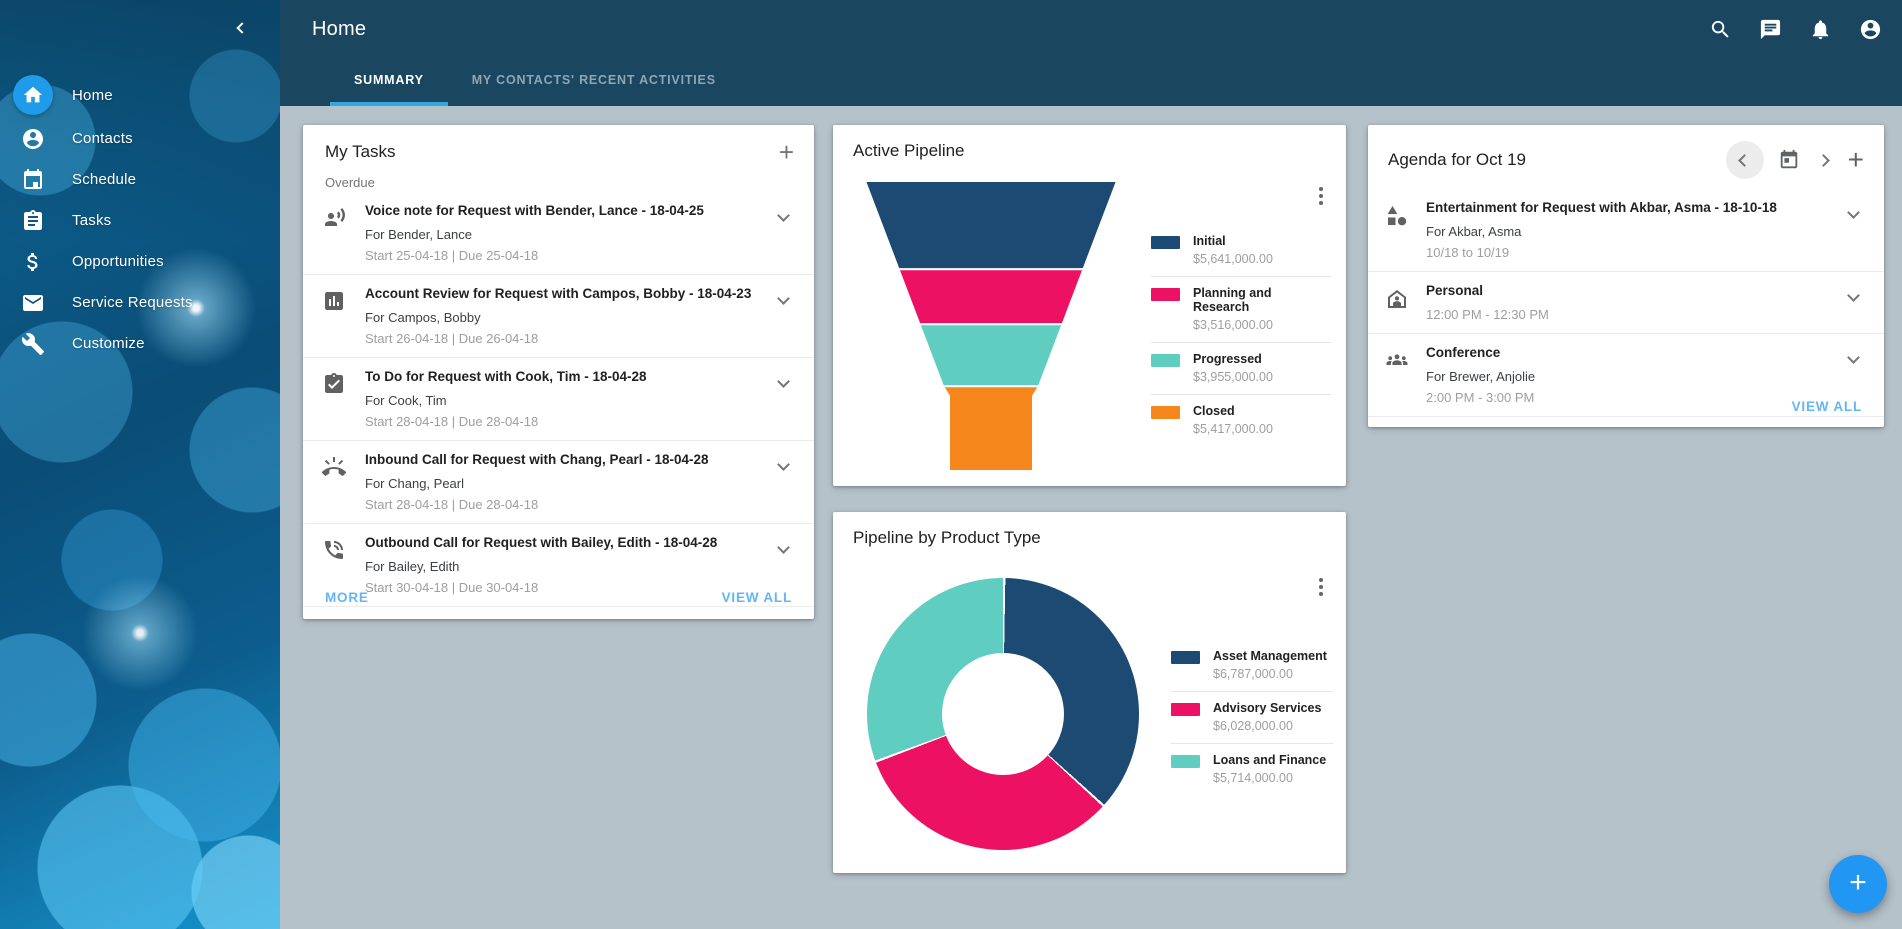 The width and height of the screenshot is (1902, 929). What do you see at coordinates (1270, 760) in the screenshot?
I see `legend-label: Loans and Finance` at bounding box center [1270, 760].